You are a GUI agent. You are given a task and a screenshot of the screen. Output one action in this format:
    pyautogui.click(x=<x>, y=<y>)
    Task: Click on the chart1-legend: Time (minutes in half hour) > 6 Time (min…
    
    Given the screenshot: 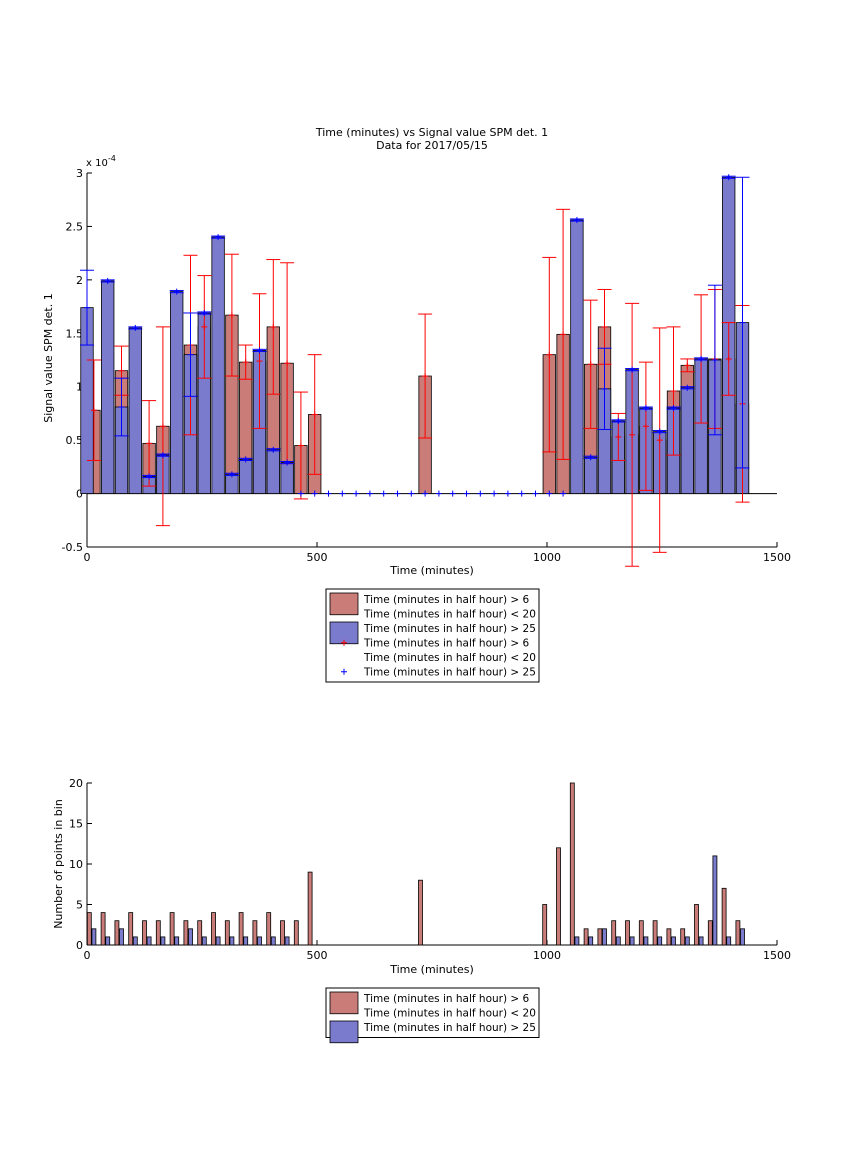 What is the action you would take?
    pyautogui.click(x=432, y=635)
    